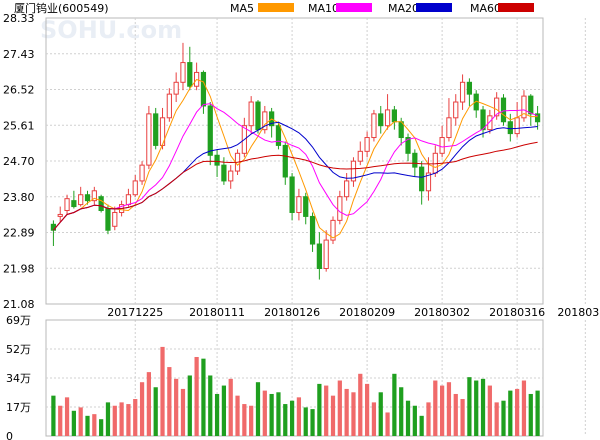 The width and height of the screenshot is (600, 440). I want to click on legend-label-ma20: MA20, so click(403, 8).